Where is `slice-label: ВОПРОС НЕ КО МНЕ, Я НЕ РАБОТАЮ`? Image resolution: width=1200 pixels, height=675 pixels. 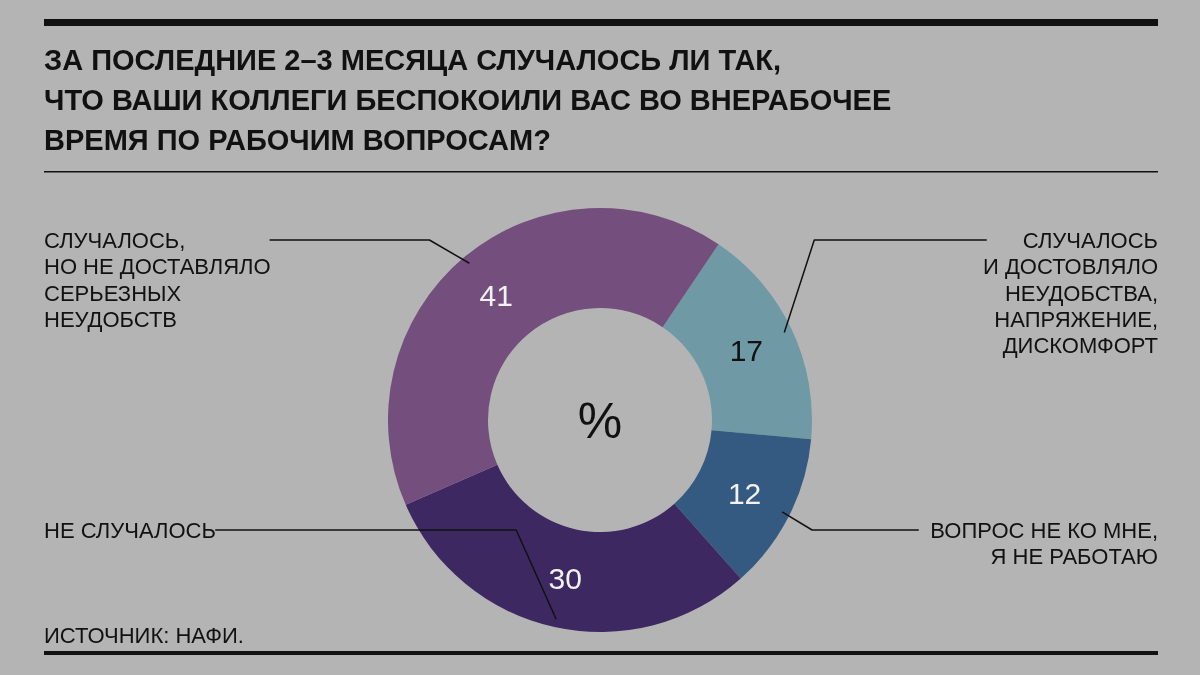
slice-label: ВОПРОС НЕ КО МНЕ, Я НЕ РАБОТАЮ is located at coordinates (1044, 543).